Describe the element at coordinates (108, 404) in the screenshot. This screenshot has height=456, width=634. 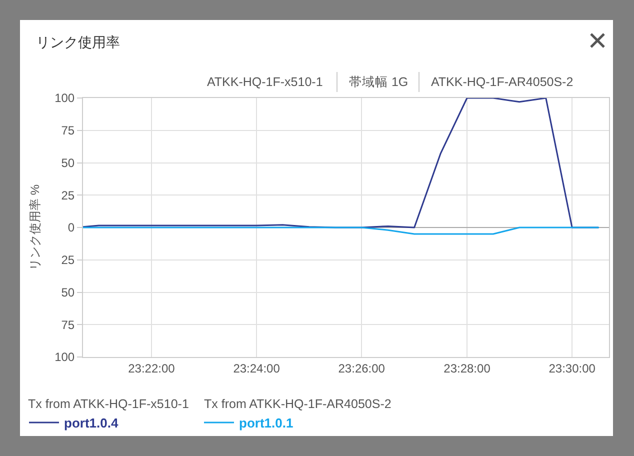
I see `text: Tx from ATKK-HQ-1F-x510-1` at that location.